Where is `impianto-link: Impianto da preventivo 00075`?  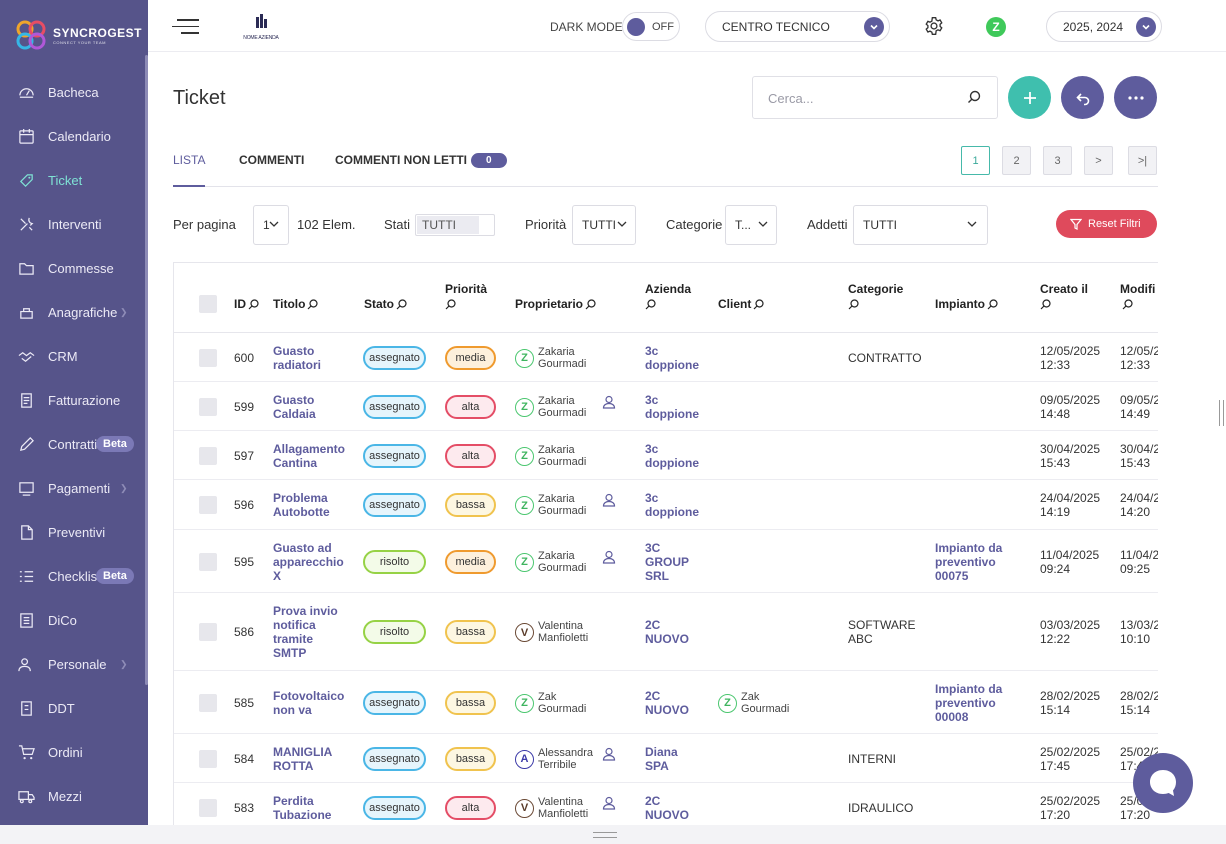
impianto-link: Impianto da preventivo 00075 is located at coordinates (969, 561).